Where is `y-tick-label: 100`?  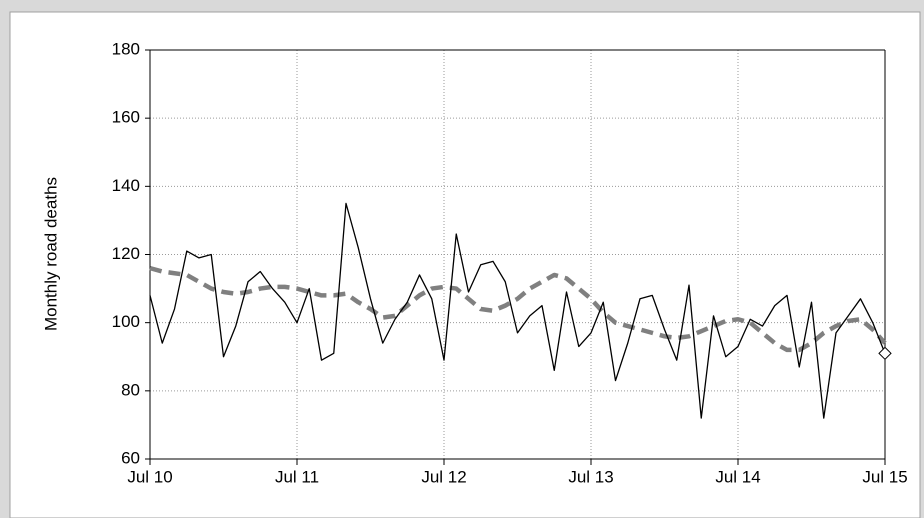
y-tick-label: 100 is located at coordinates (126, 321).